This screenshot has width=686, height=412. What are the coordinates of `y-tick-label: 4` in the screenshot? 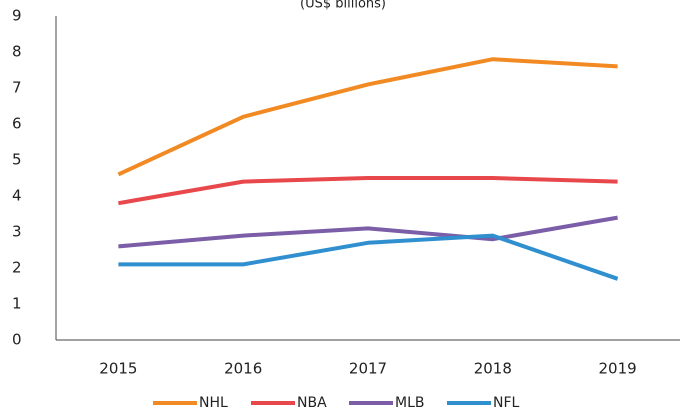 It's located at (17, 196).